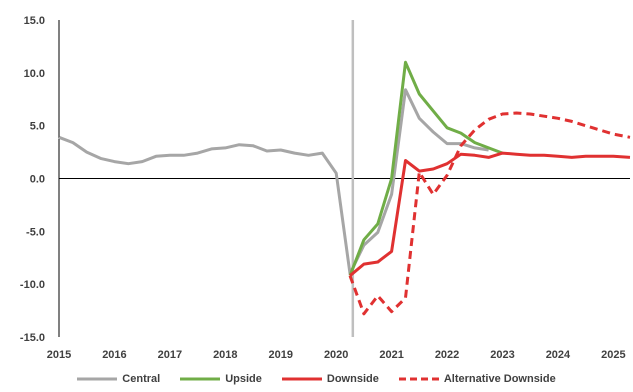 Image resolution: width=633 pixels, height=392 pixels. Describe the element at coordinates (32, 338) in the screenshot. I see `y-tick-label: -15.0` at that location.